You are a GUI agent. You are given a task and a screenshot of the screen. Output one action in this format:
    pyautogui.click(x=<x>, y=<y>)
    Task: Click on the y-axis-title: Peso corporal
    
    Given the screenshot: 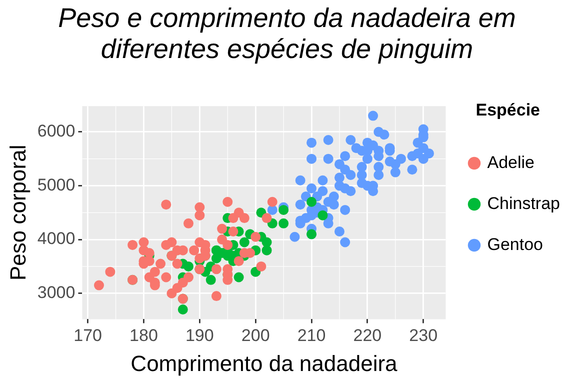 What is the action you would take?
    pyautogui.click(x=17, y=212)
    